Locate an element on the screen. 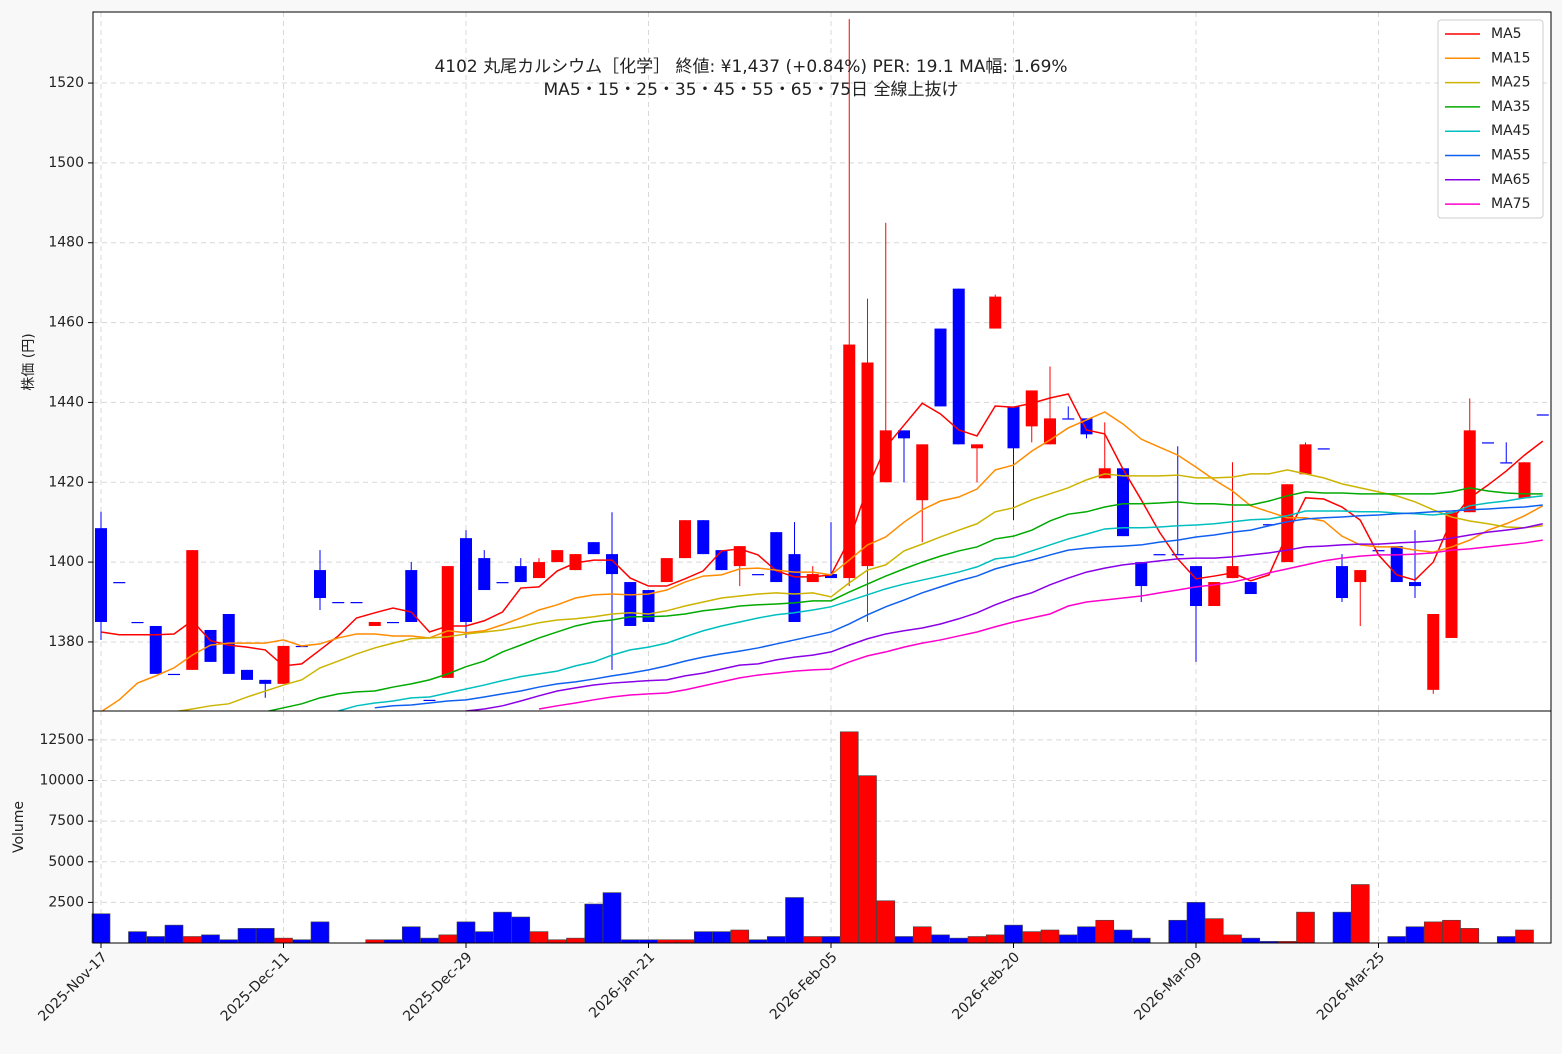 The height and width of the screenshot is (1054, 1562). legend-label: MA5 is located at coordinates (1506, 34).